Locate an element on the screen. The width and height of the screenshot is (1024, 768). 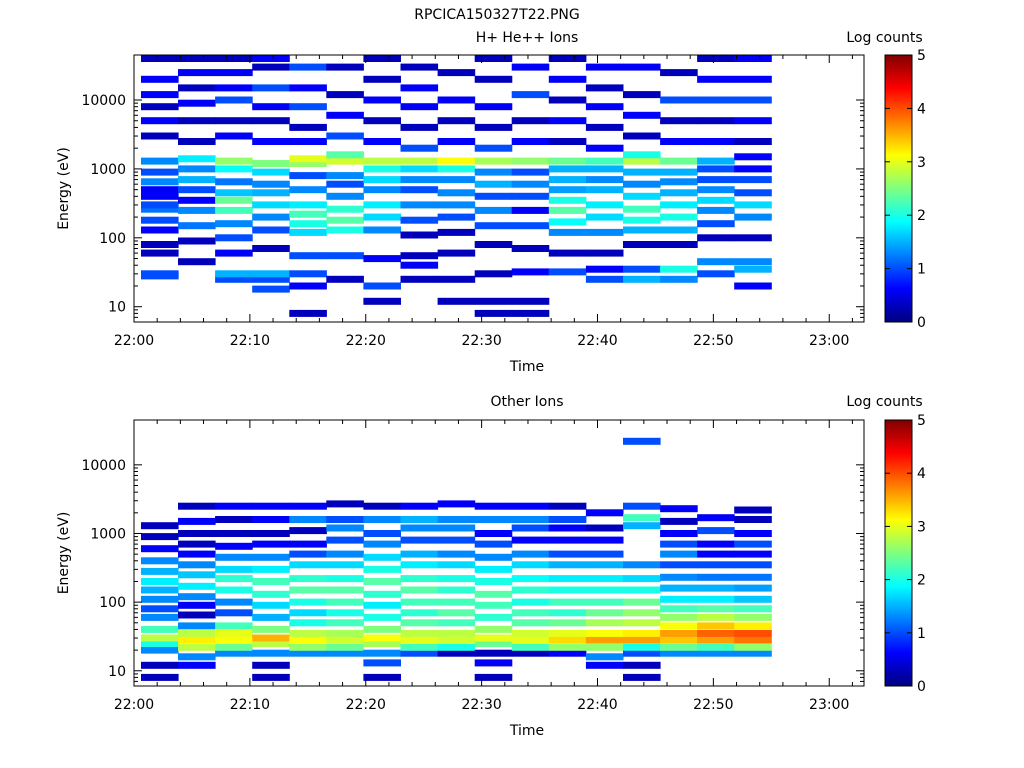
colorbar-tick-label: 0 is located at coordinates (921, 687).